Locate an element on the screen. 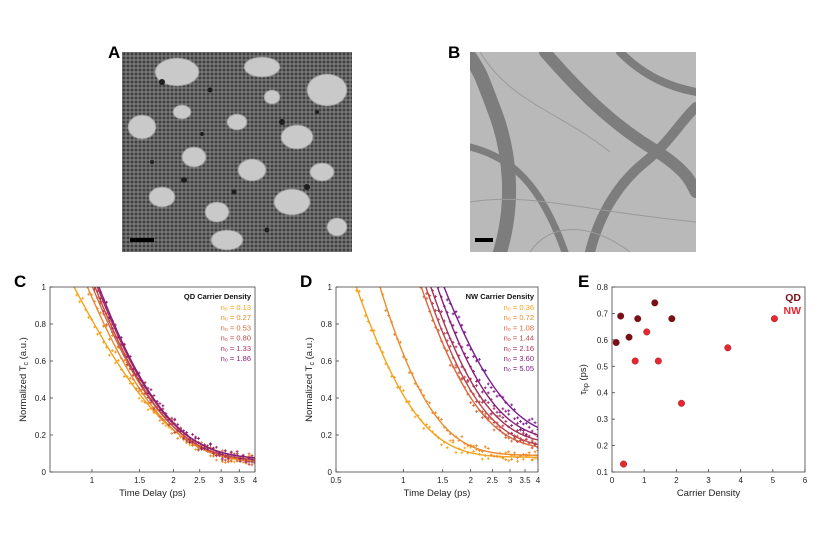  chart-d-legend-entry-5: n₀ = 2.16 is located at coordinates (519, 348).